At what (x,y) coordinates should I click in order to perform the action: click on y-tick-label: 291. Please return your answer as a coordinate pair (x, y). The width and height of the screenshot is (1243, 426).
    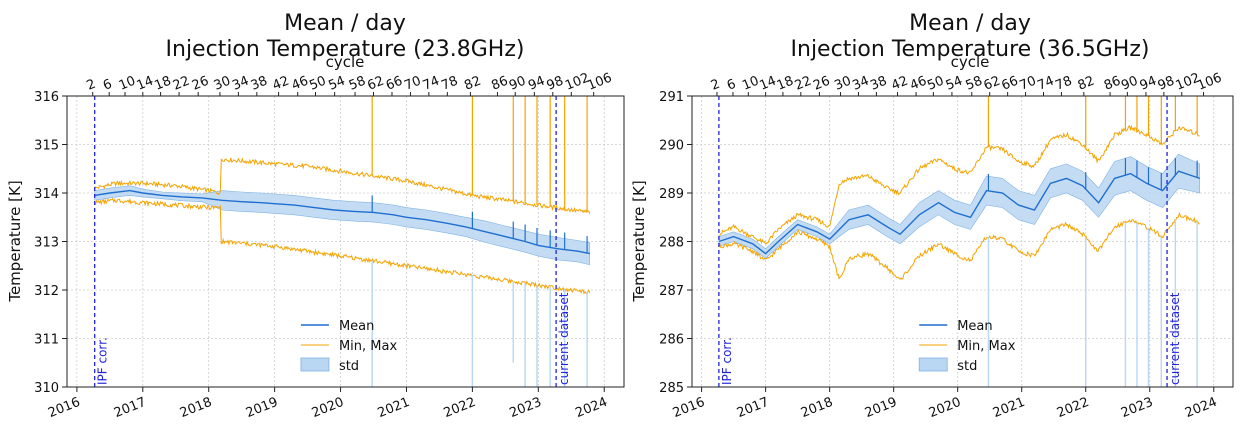
    Looking at the image, I should click on (671, 97).